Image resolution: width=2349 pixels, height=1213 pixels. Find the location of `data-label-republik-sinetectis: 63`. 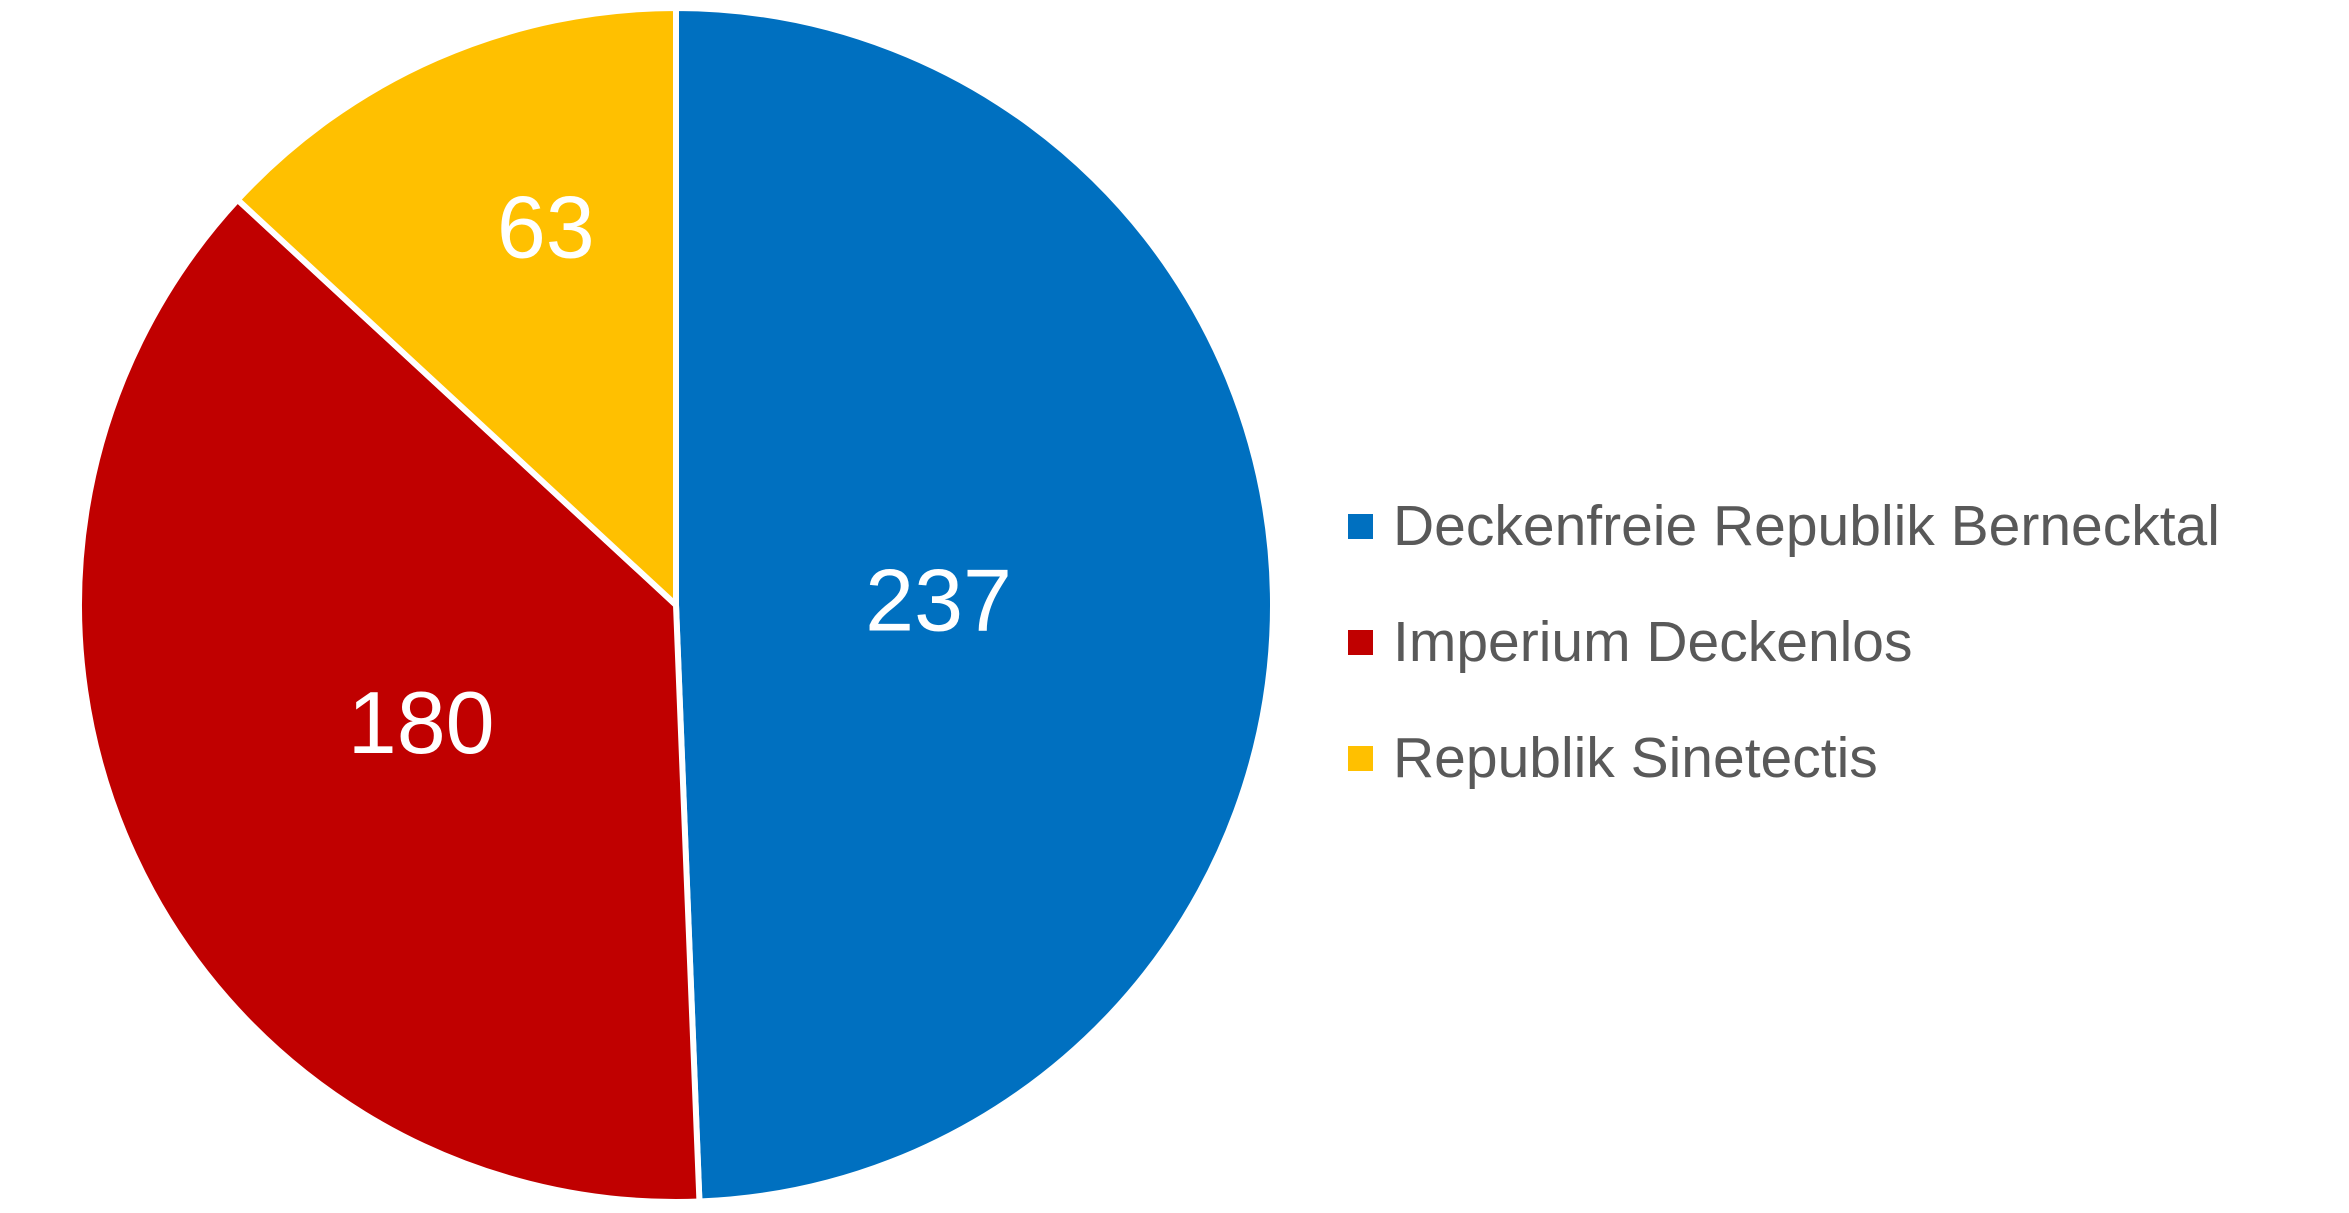

data-label-republik-sinetectis: 63 is located at coordinates (546, 226).